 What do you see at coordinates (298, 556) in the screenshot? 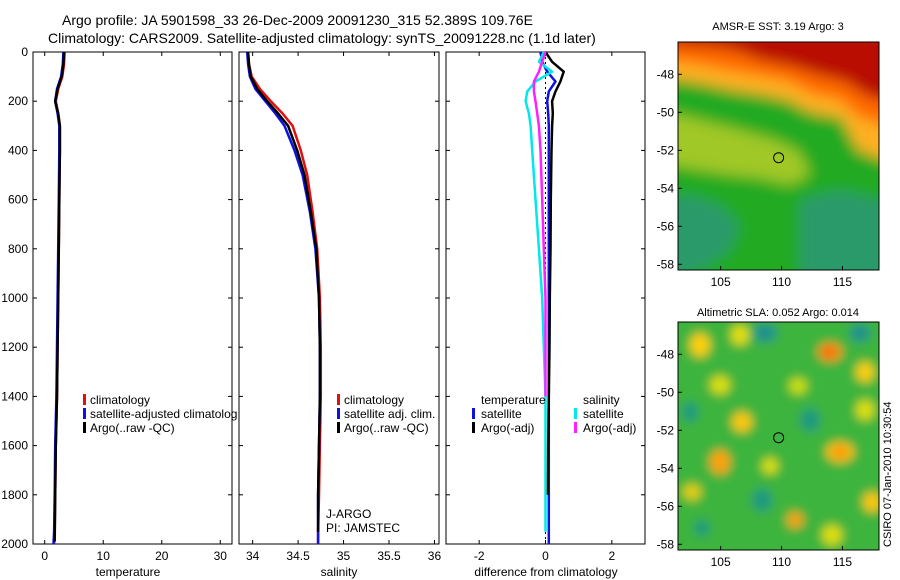
I see `x-tick-label: 34.5` at bounding box center [298, 556].